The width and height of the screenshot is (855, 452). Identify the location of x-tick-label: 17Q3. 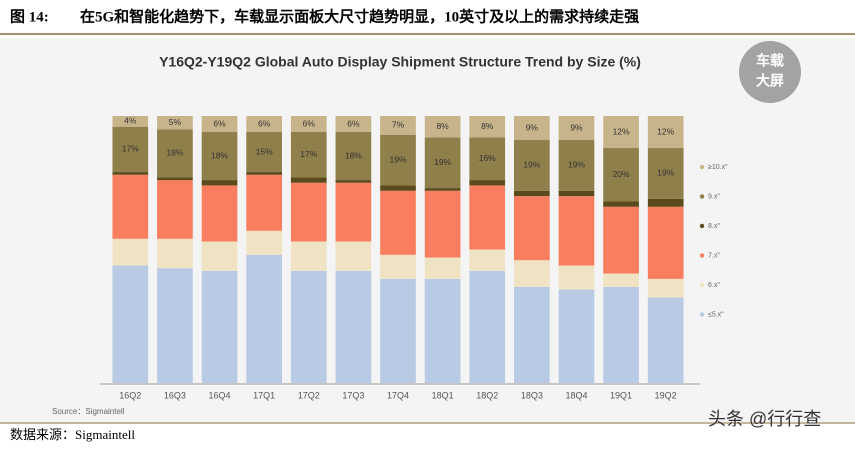
(353, 395).